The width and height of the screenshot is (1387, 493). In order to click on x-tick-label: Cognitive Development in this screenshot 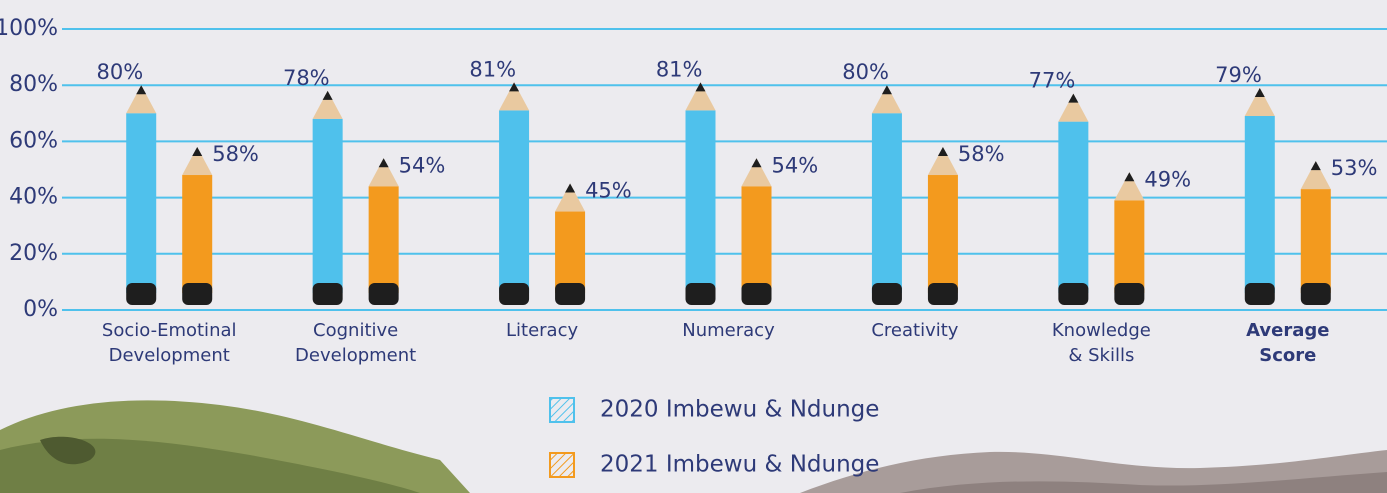, I will do `click(355, 343)`.